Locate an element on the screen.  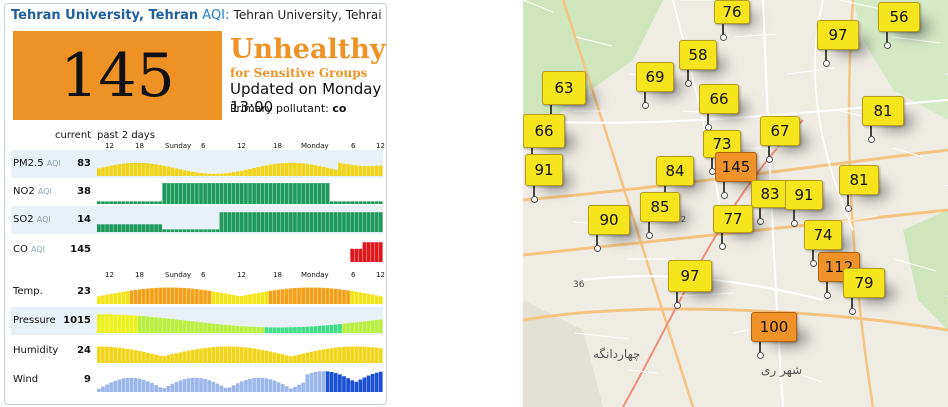
station-marker: 77 is located at coordinates (733, 219).